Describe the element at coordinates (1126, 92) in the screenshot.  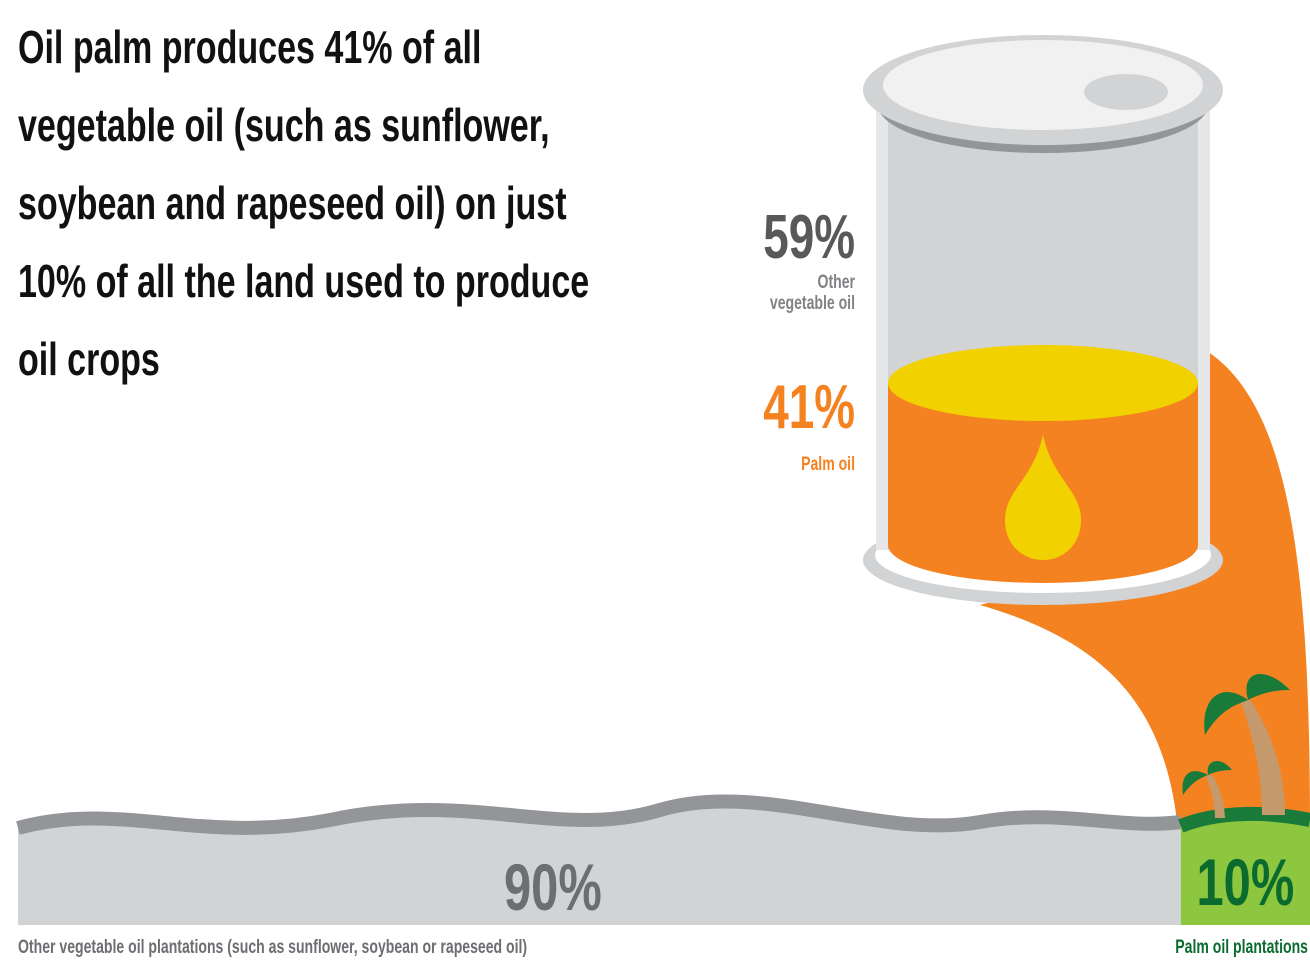
I see `barrel-cap` at that location.